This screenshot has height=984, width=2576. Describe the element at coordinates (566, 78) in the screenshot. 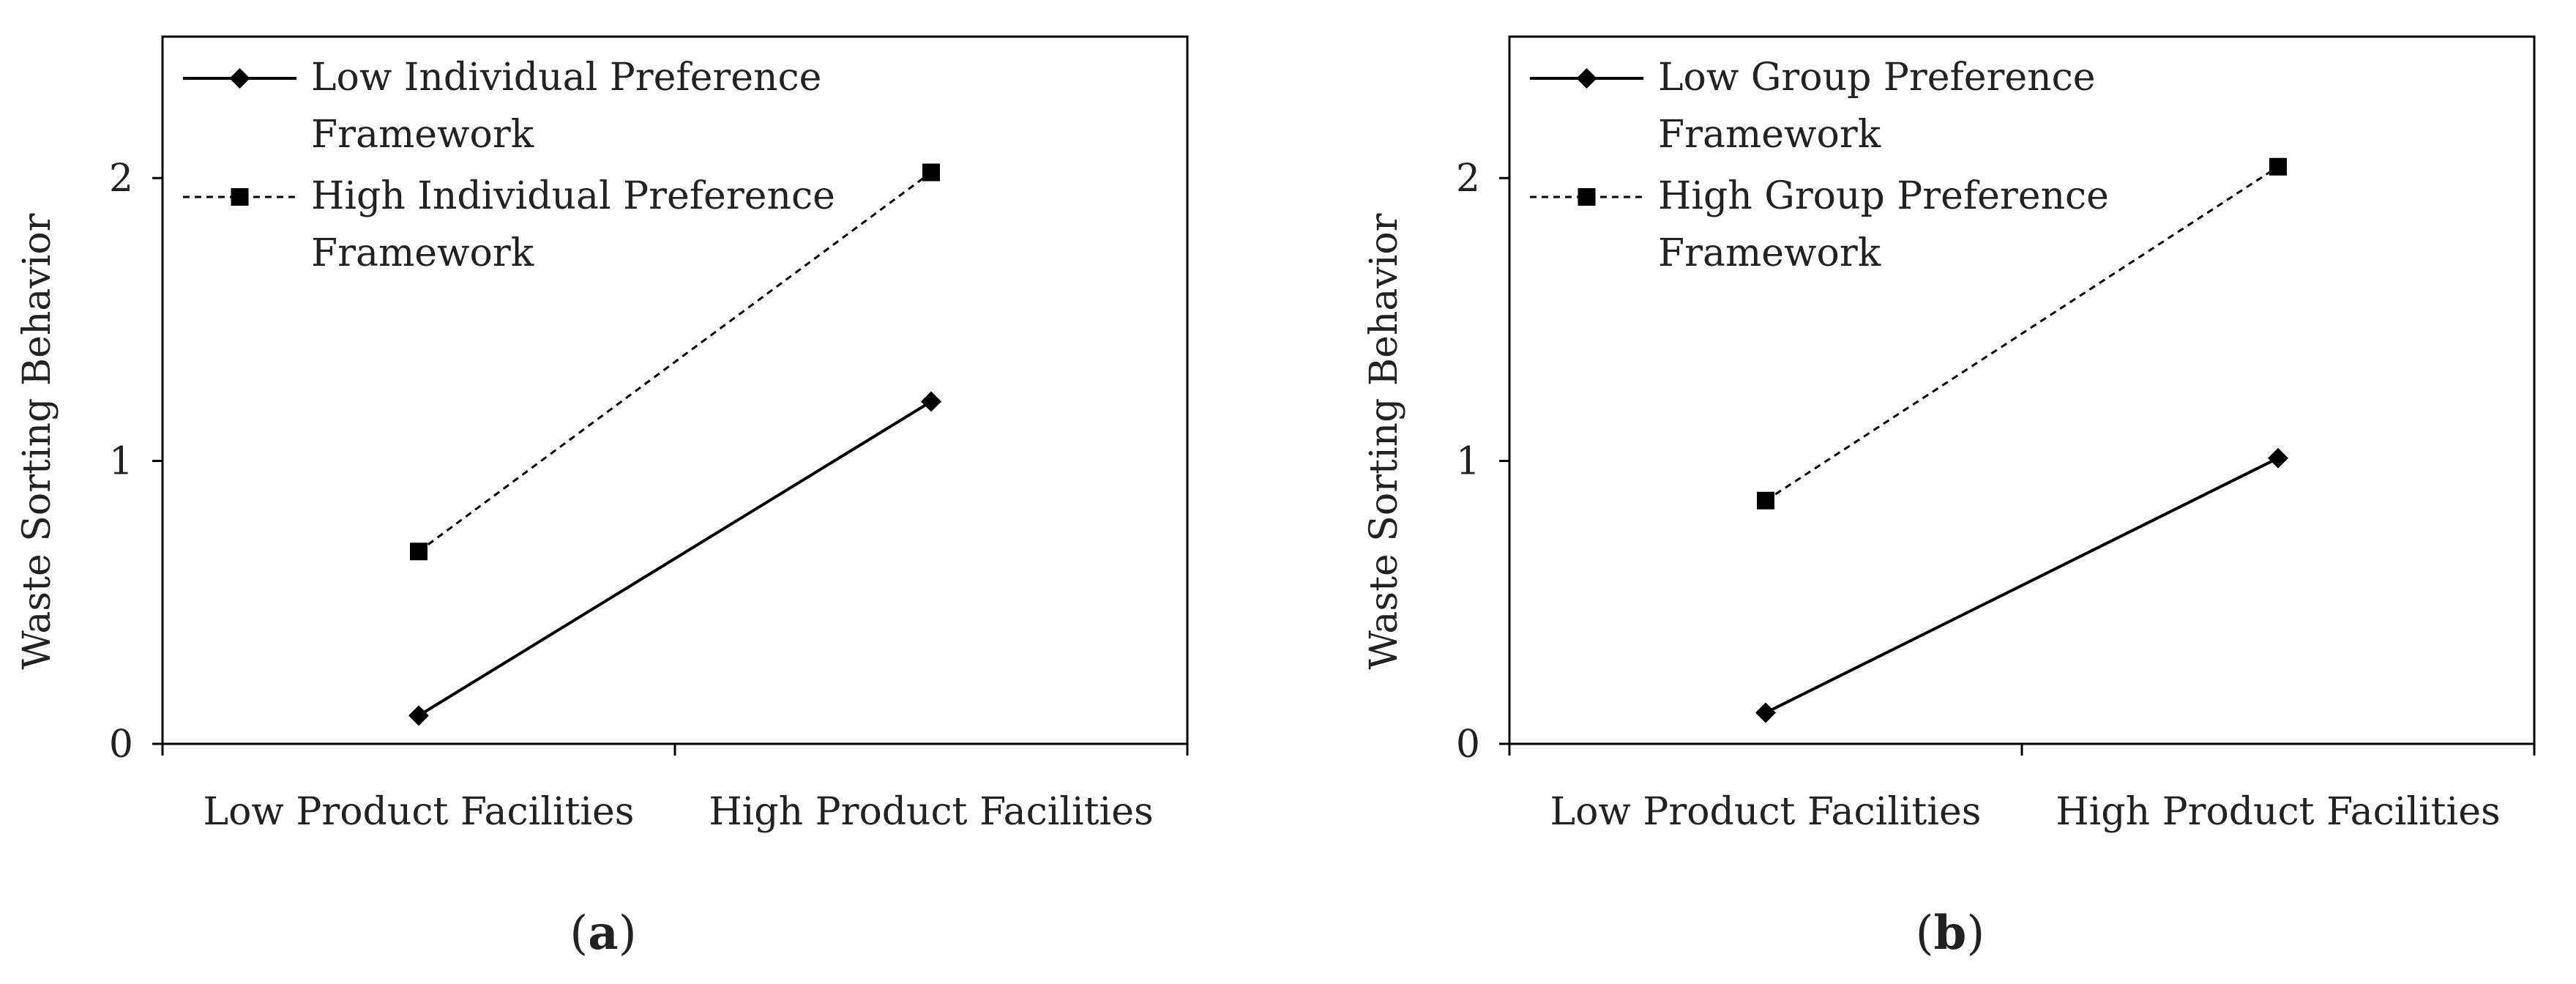

I see `legend-label: Low Individual Preference` at that location.